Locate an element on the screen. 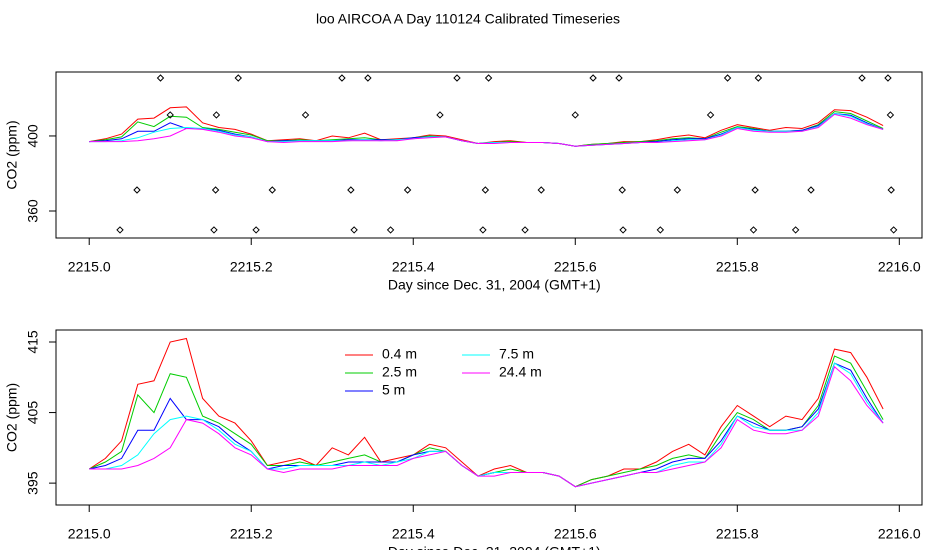 The image size is (950, 550). series-line is located at coordinates (486, 130).